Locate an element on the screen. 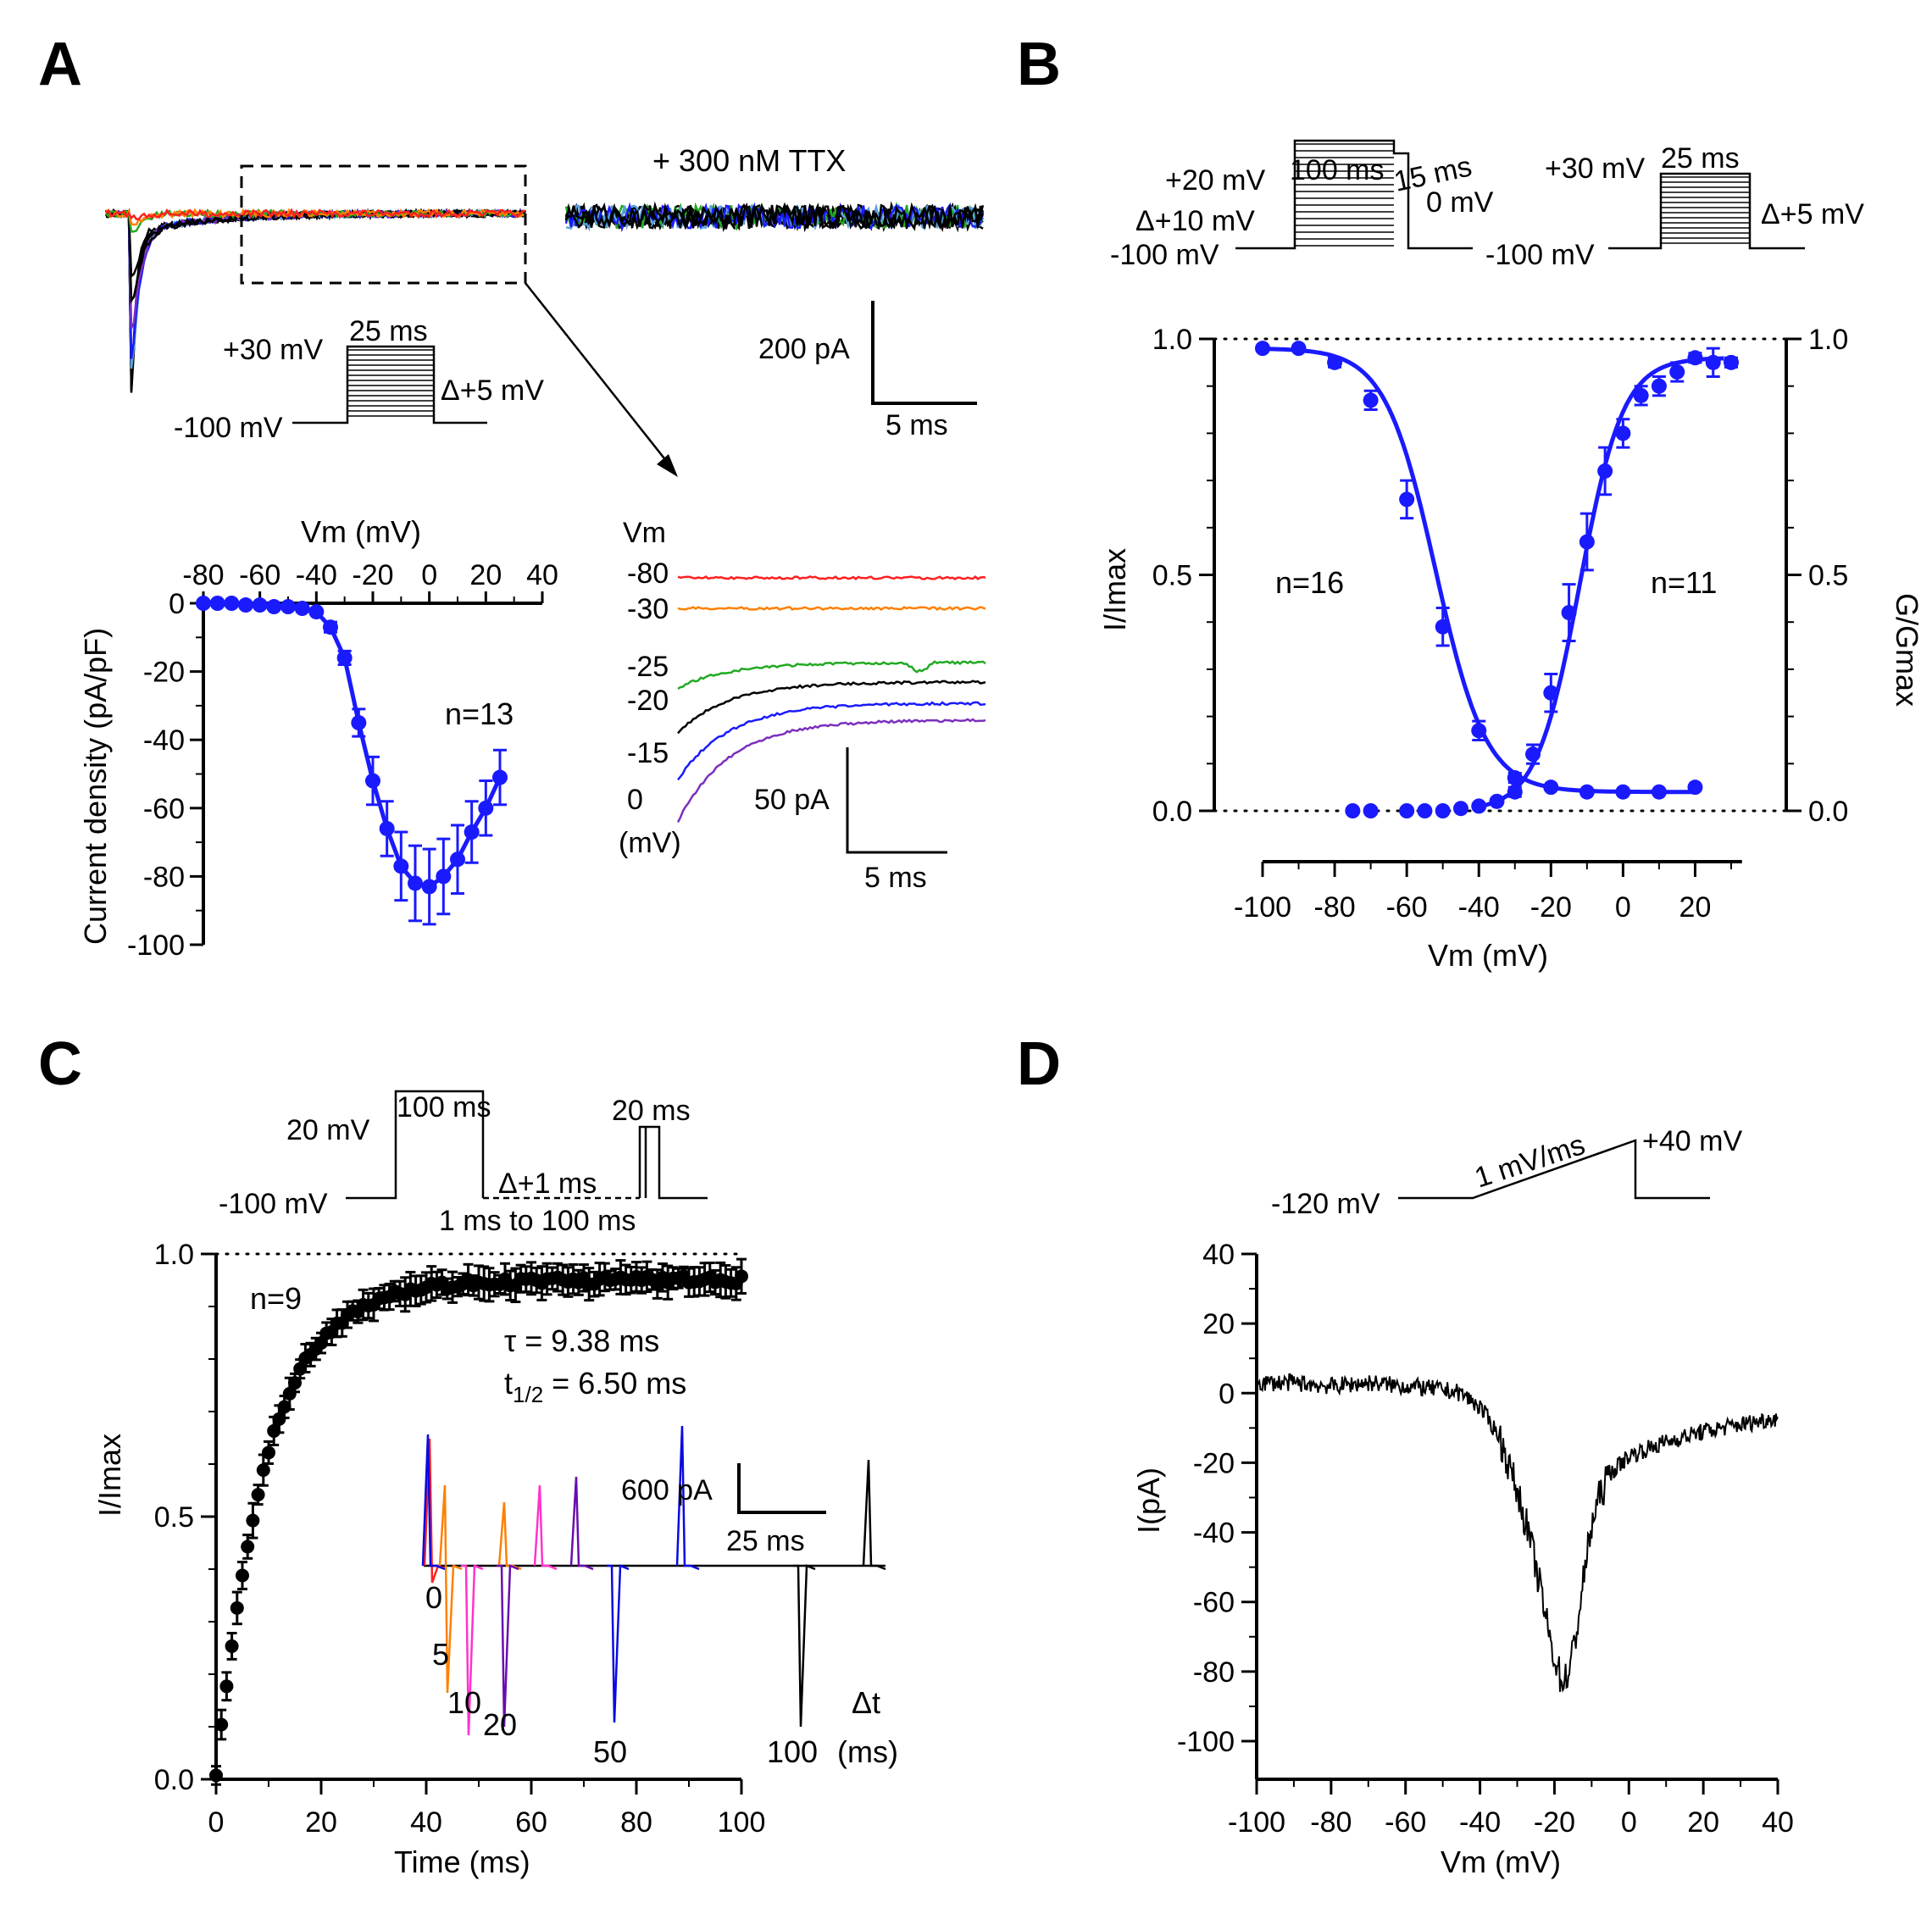 This screenshot has width=1932, height=1925. c-tau: τ = 9.38 ms is located at coordinates (581, 1340).